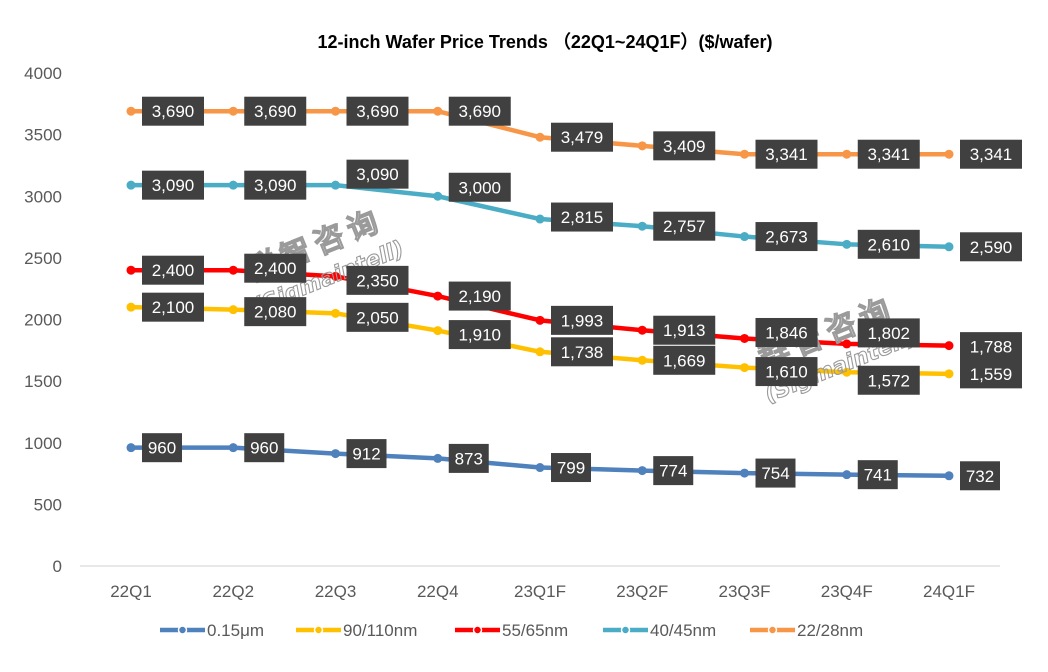 The height and width of the screenshot is (672, 1048). I want to click on data-label-text: 799, so click(571, 468).